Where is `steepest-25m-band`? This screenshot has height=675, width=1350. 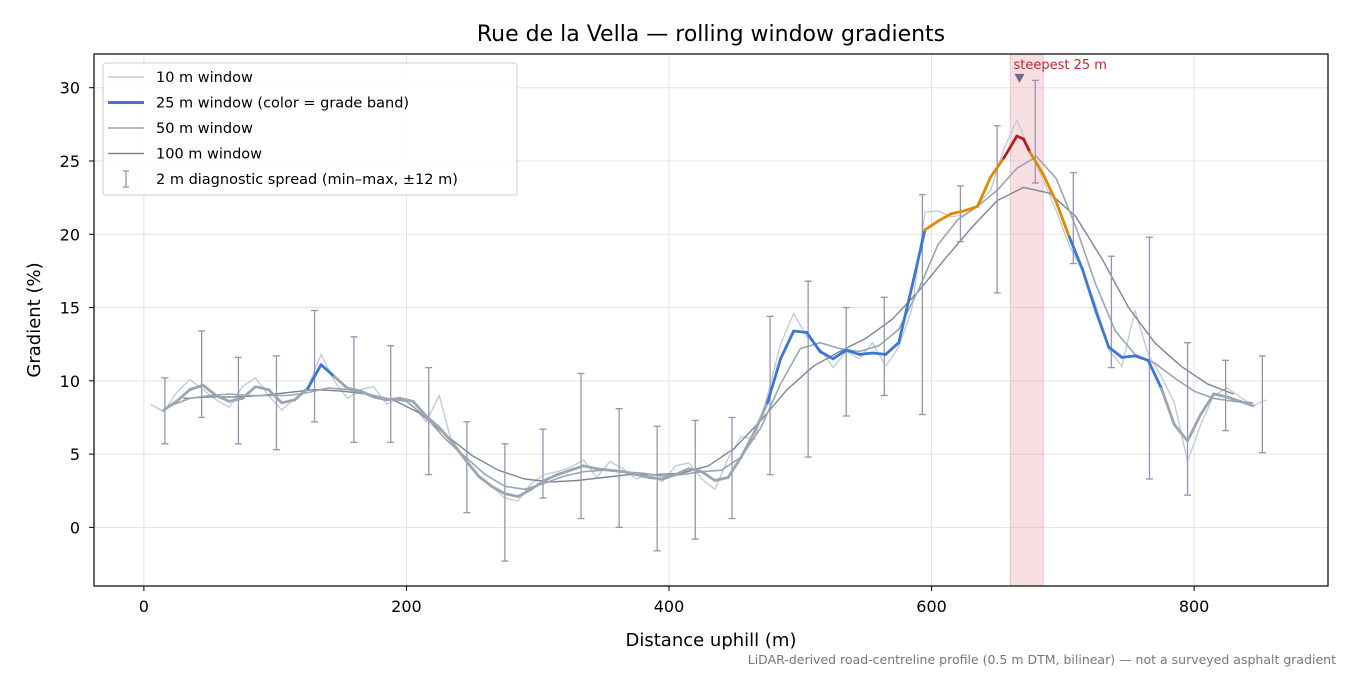 steepest-25m-band is located at coordinates (1026, 320).